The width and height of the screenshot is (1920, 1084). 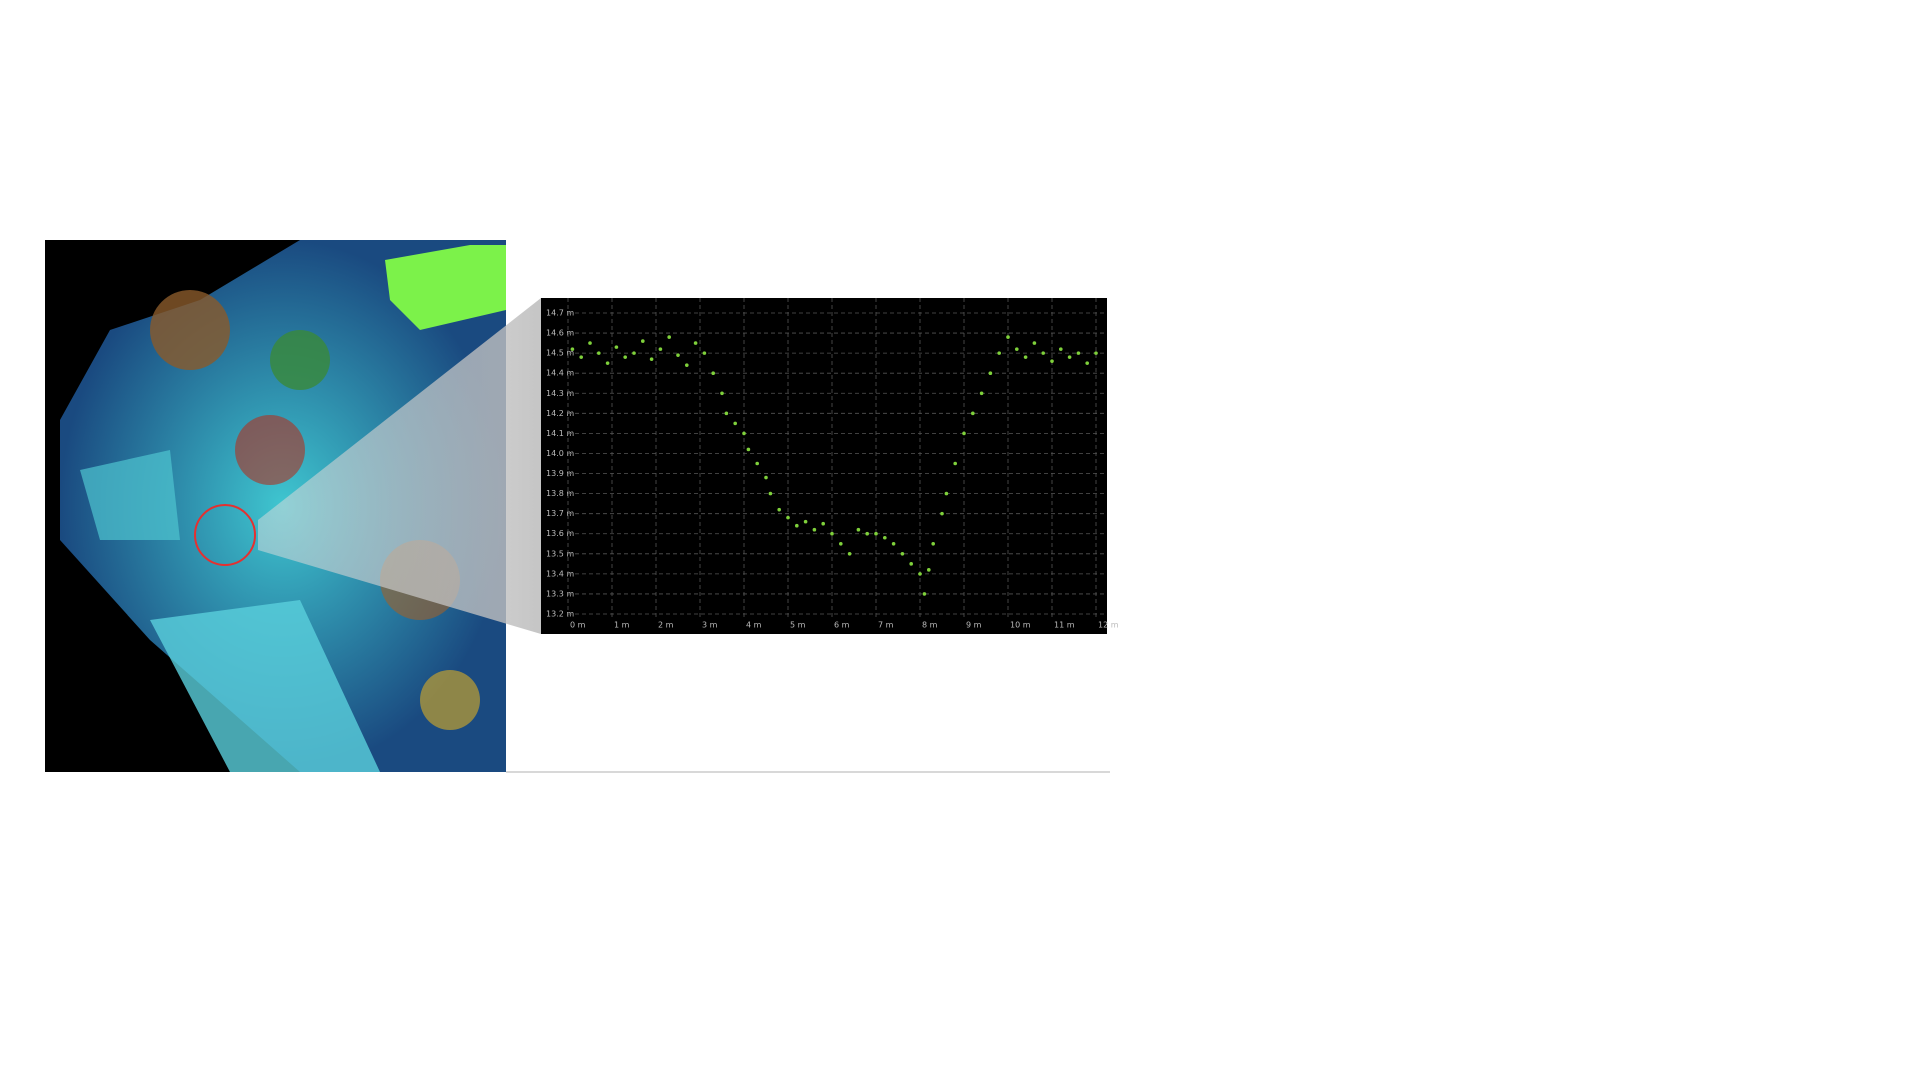 I want to click on y-tick-label: 13.7 m, so click(x=560, y=513).